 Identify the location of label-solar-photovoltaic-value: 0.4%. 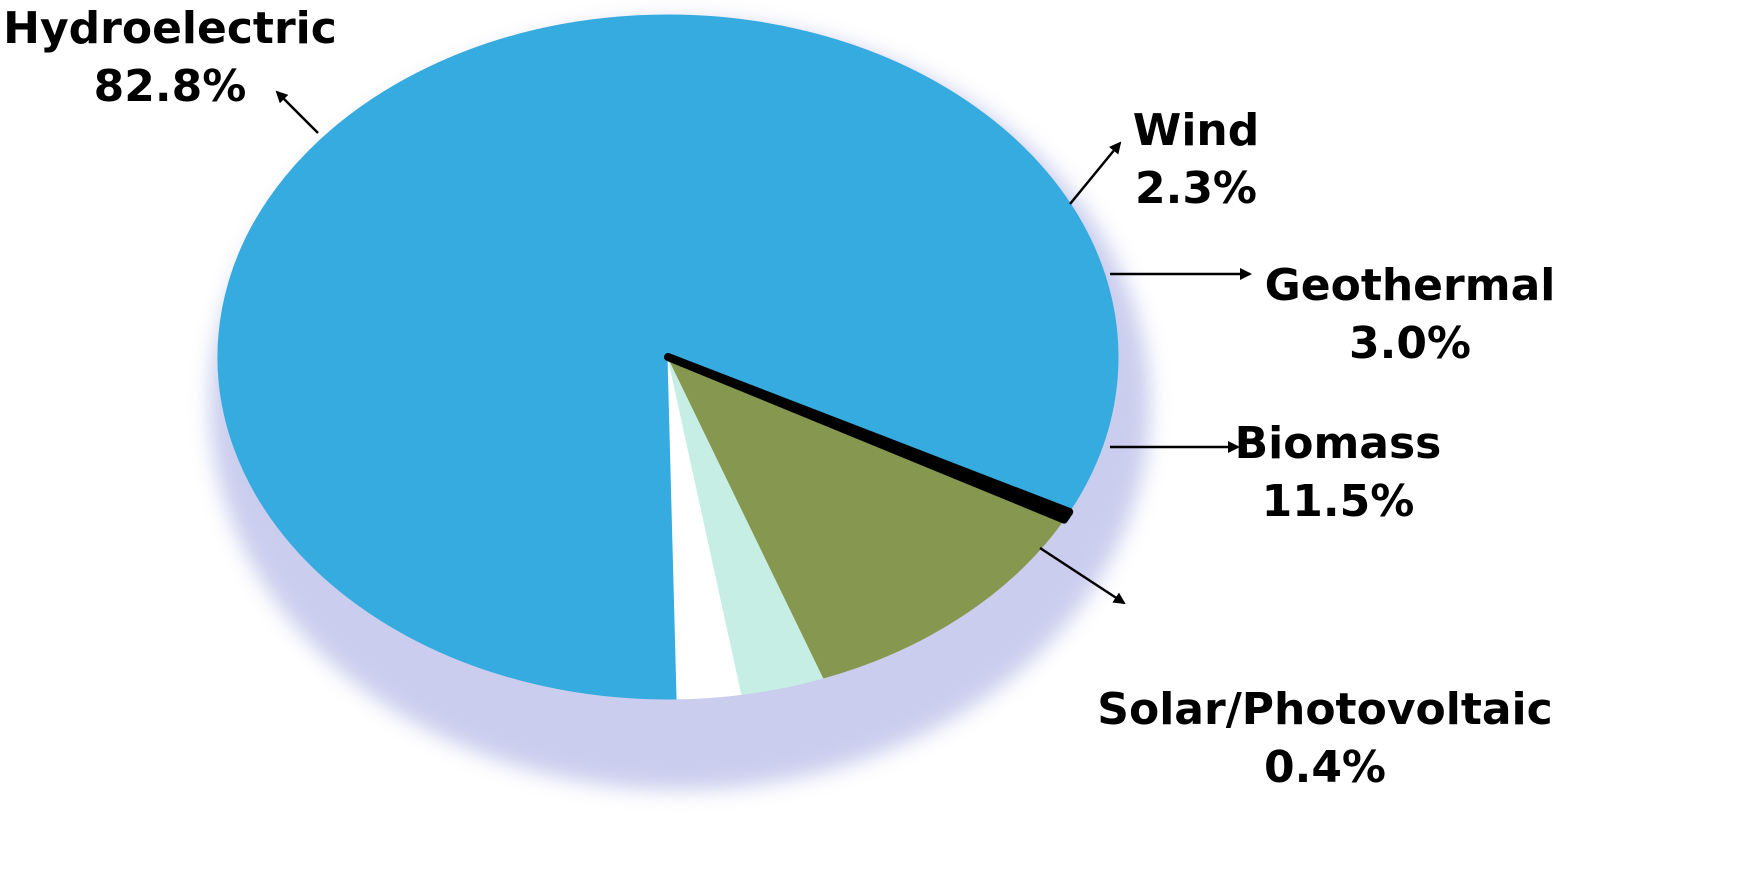
(1325, 767).